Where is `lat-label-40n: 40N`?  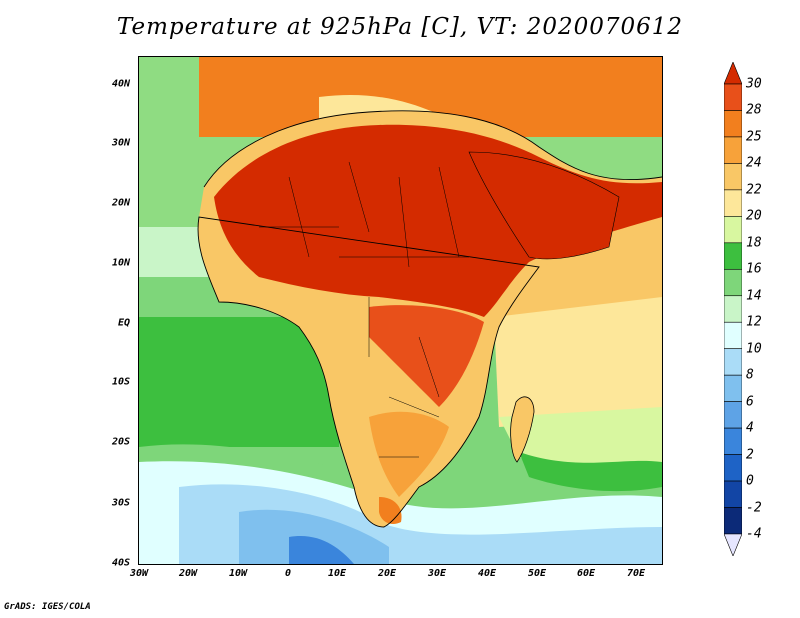
lat-label-40n: 40N is located at coordinates (120, 84).